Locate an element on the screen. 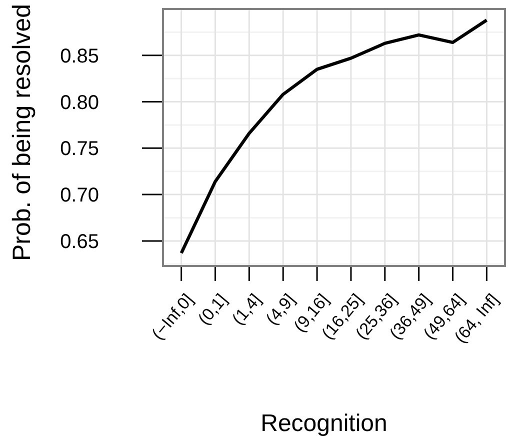  y-tick-label: 0.75 is located at coordinates (79, 149).